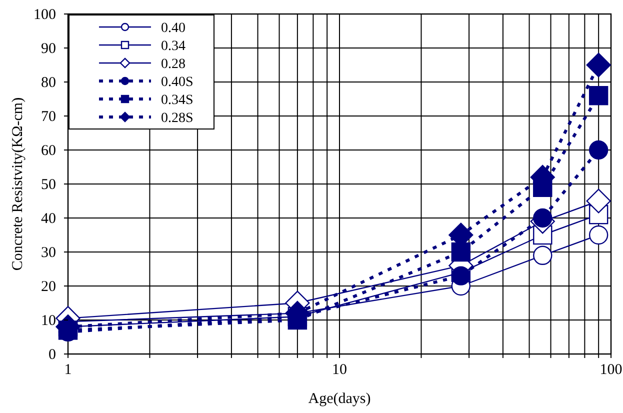 The height and width of the screenshot is (413, 623). Describe the element at coordinates (611, 370) in the screenshot. I see `x-tick-label: 100` at that location.